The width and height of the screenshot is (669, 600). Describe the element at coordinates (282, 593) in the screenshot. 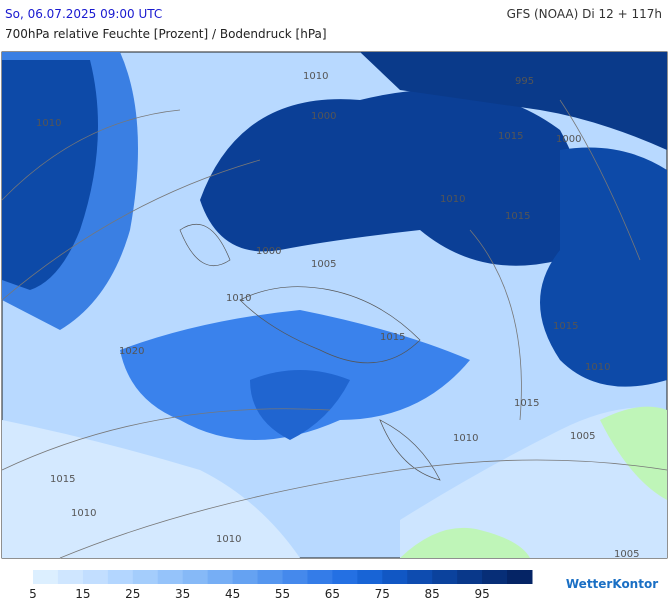

I see `legend-tick-label: 55` at that location.